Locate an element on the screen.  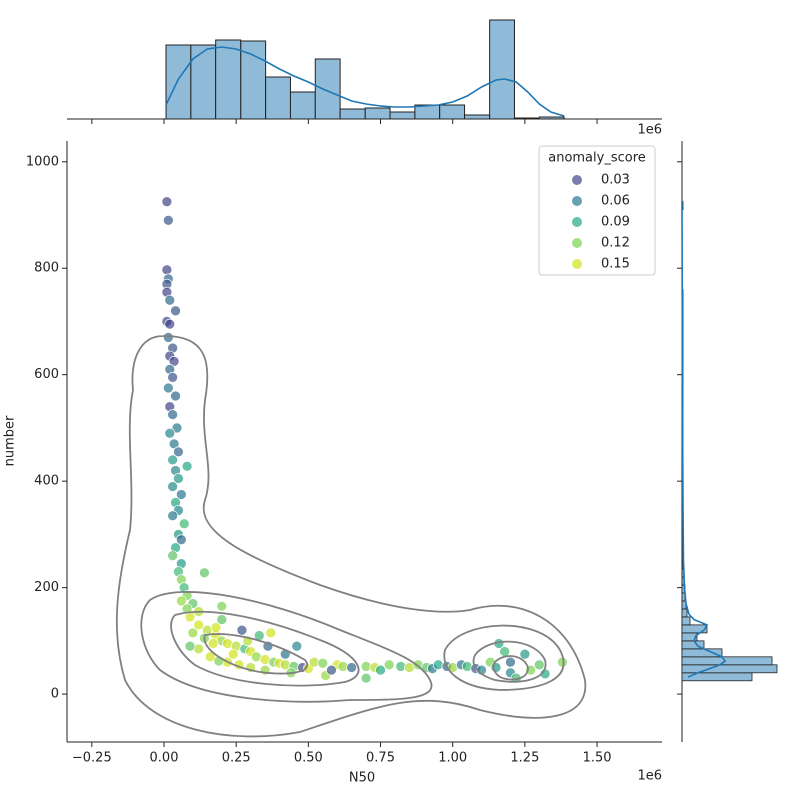
x-tick-label: 0.75 is located at coordinates (380, 758).